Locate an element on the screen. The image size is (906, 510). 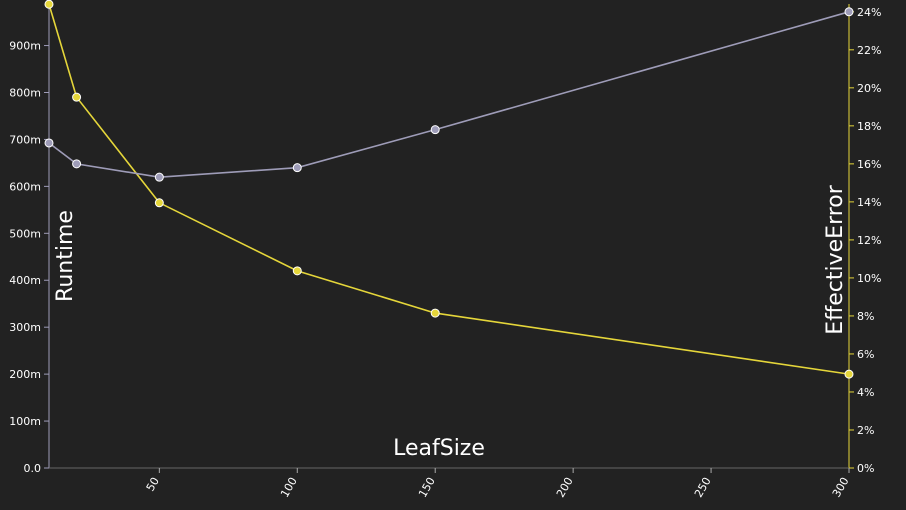
y-right-tick-label: 4% is located at coordinates (865, 392).